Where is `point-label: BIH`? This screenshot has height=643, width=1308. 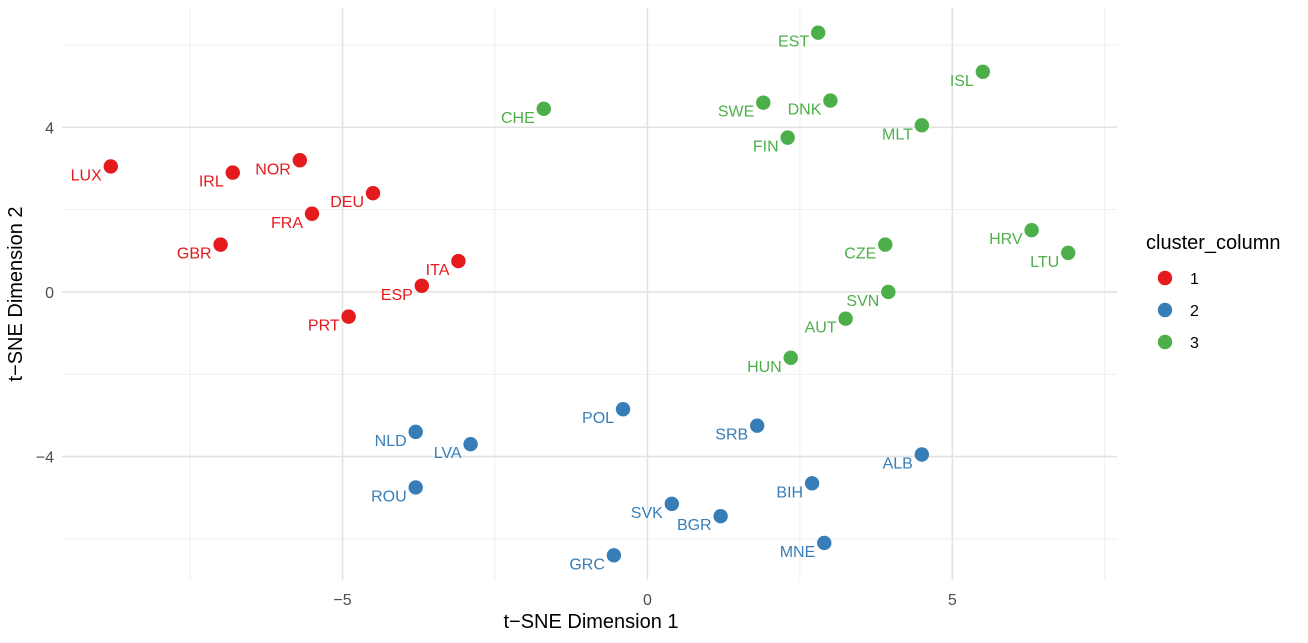
point-label: BIH is located at coordinates (789, 492).